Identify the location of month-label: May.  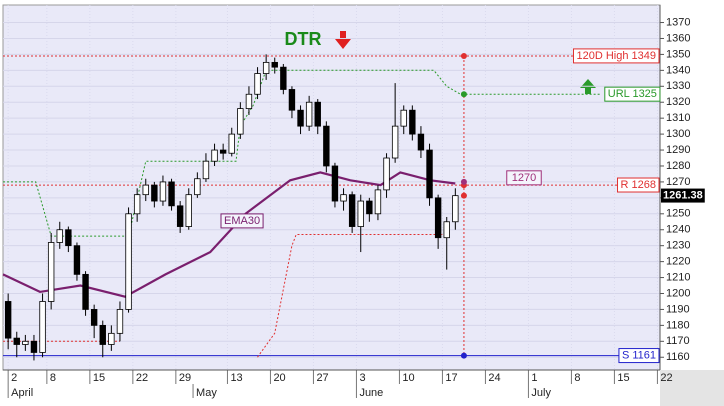
(206, 393).